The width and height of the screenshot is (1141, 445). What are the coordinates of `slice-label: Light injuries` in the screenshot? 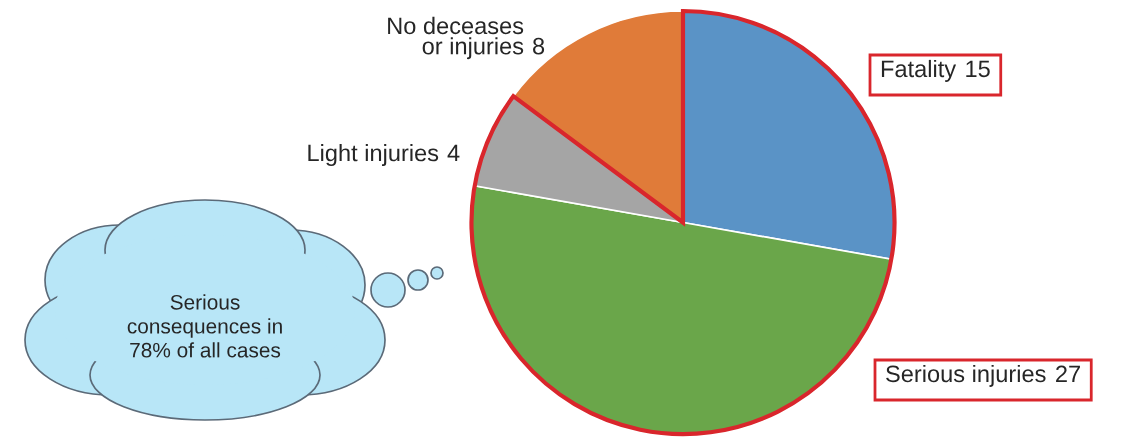 It's located at (373, 155).